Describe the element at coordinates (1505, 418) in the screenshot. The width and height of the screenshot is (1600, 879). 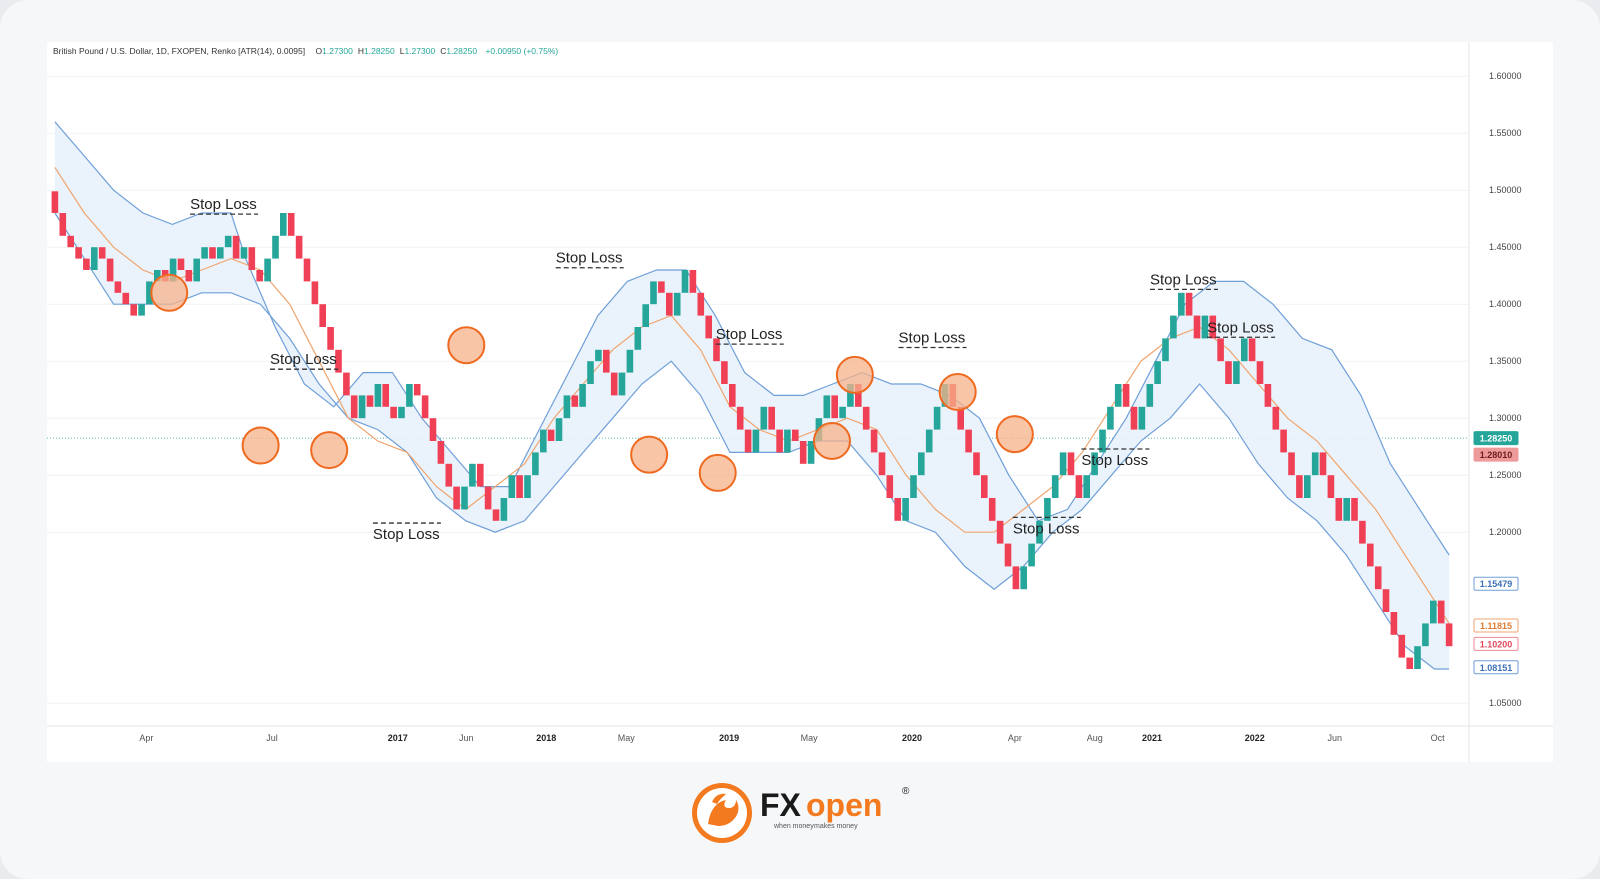
I see `y-tick-label: 1.30000` at that location.